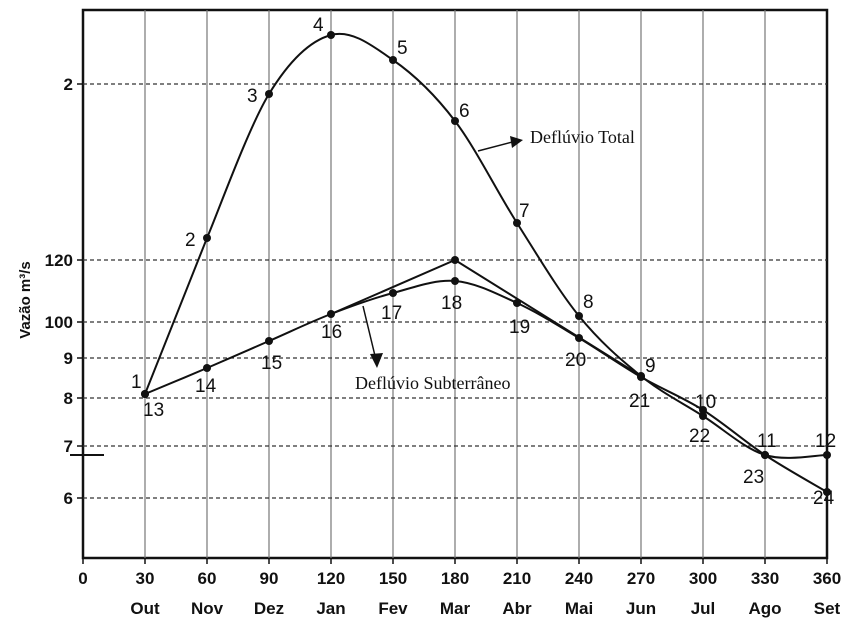 The height and width of the screenshot is (628, 845). What do you see at coordinates (699, 436) in the screenshot?
I see `subterraneo-point-label: 22` at bounding box center [699, 436].